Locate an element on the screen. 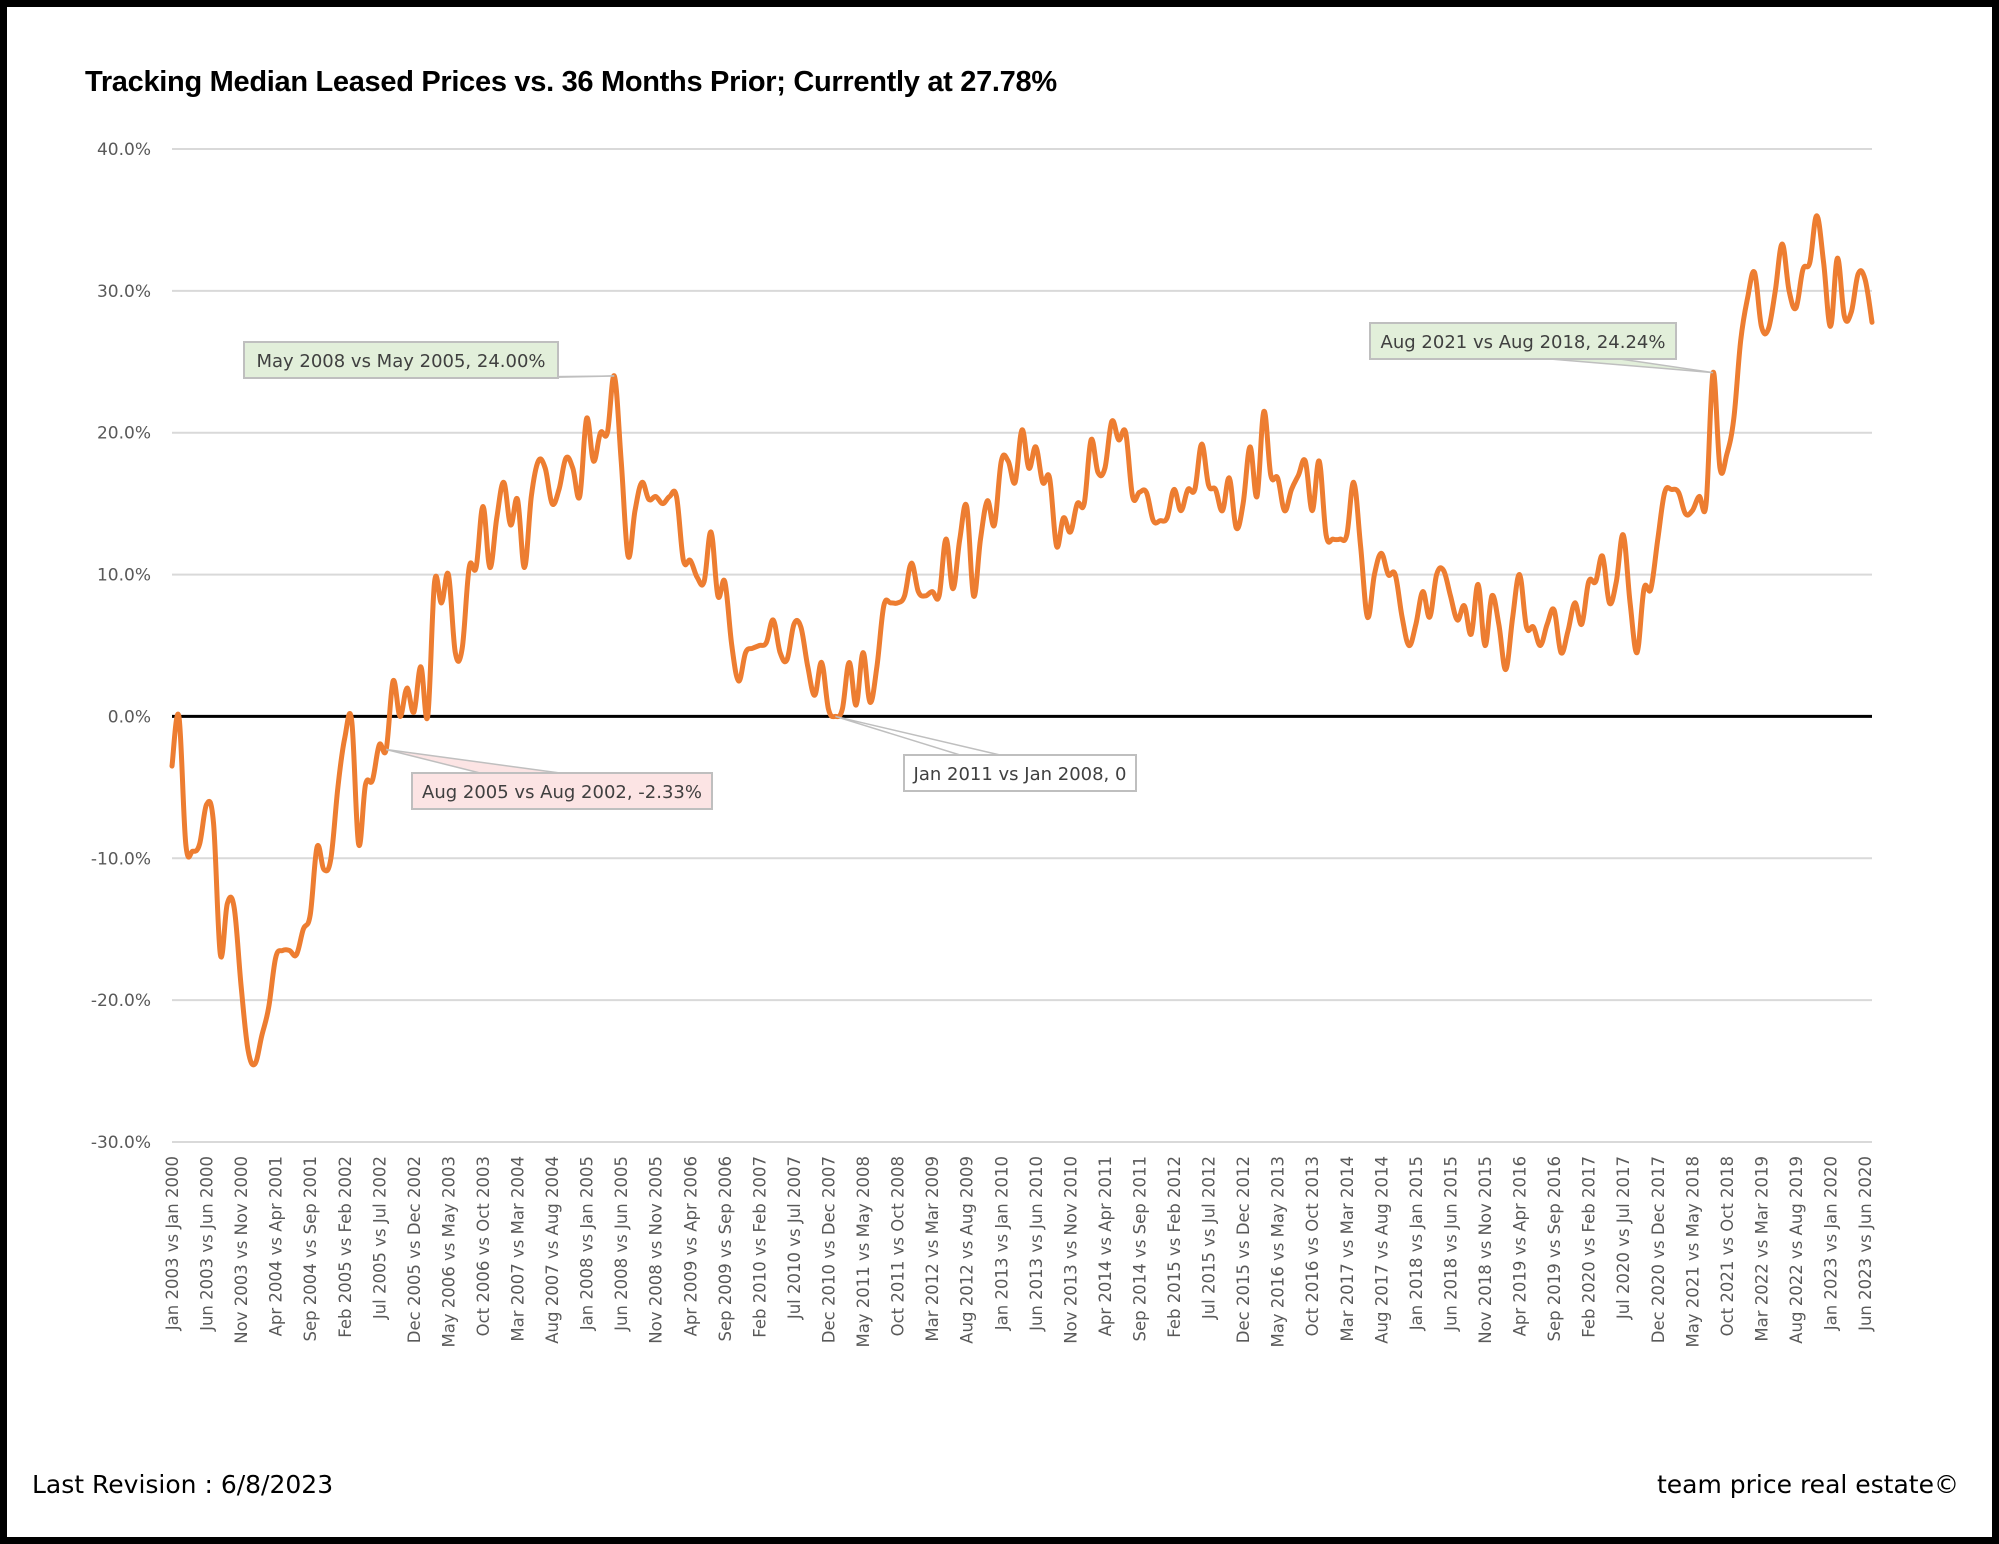  x-tick-label: Sep 2004 vs Sep 2001 is located at coordinates (310, 1249).